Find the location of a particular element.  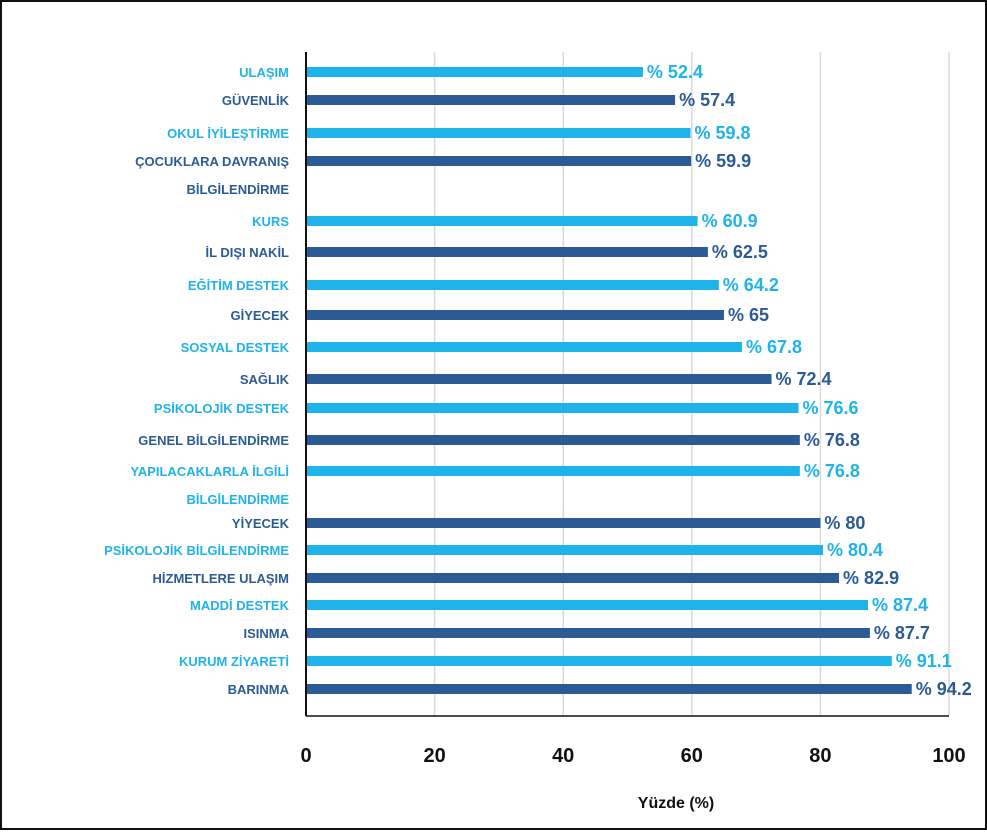

category-label: KURUM ZİYARETİ is located at coordinates (234, 661).